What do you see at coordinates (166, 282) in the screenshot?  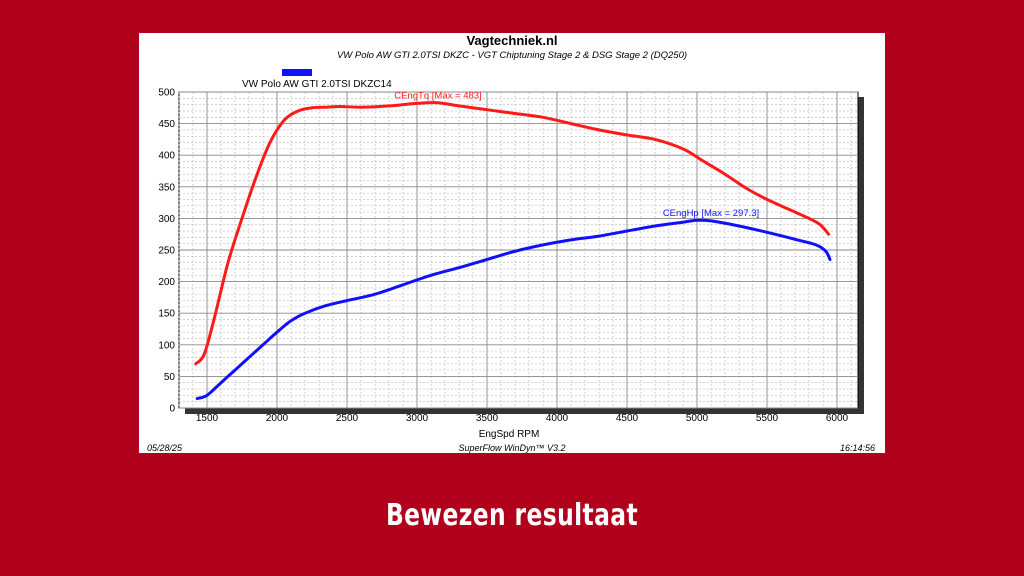 I see `y-tick-label: 200` at bounding box center [166, 282].